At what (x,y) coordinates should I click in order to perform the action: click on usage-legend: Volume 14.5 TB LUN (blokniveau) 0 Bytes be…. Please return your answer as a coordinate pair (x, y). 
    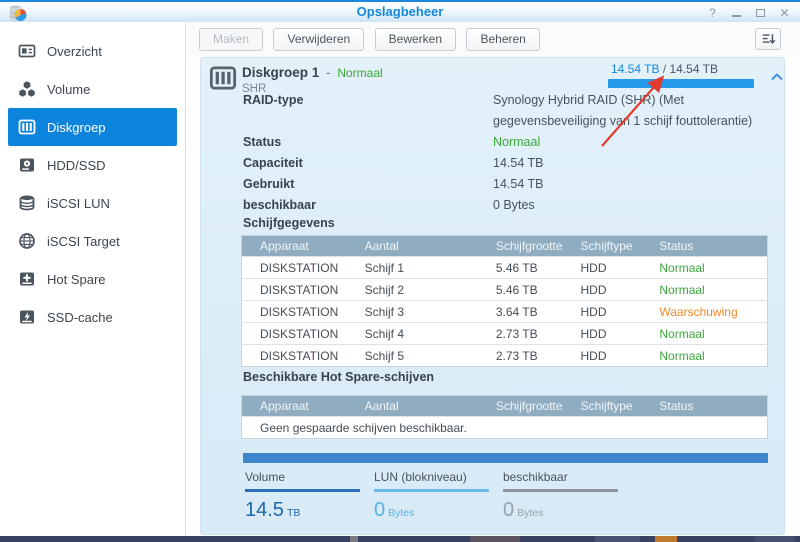
    Looking at the image, I should click on (438, 496).